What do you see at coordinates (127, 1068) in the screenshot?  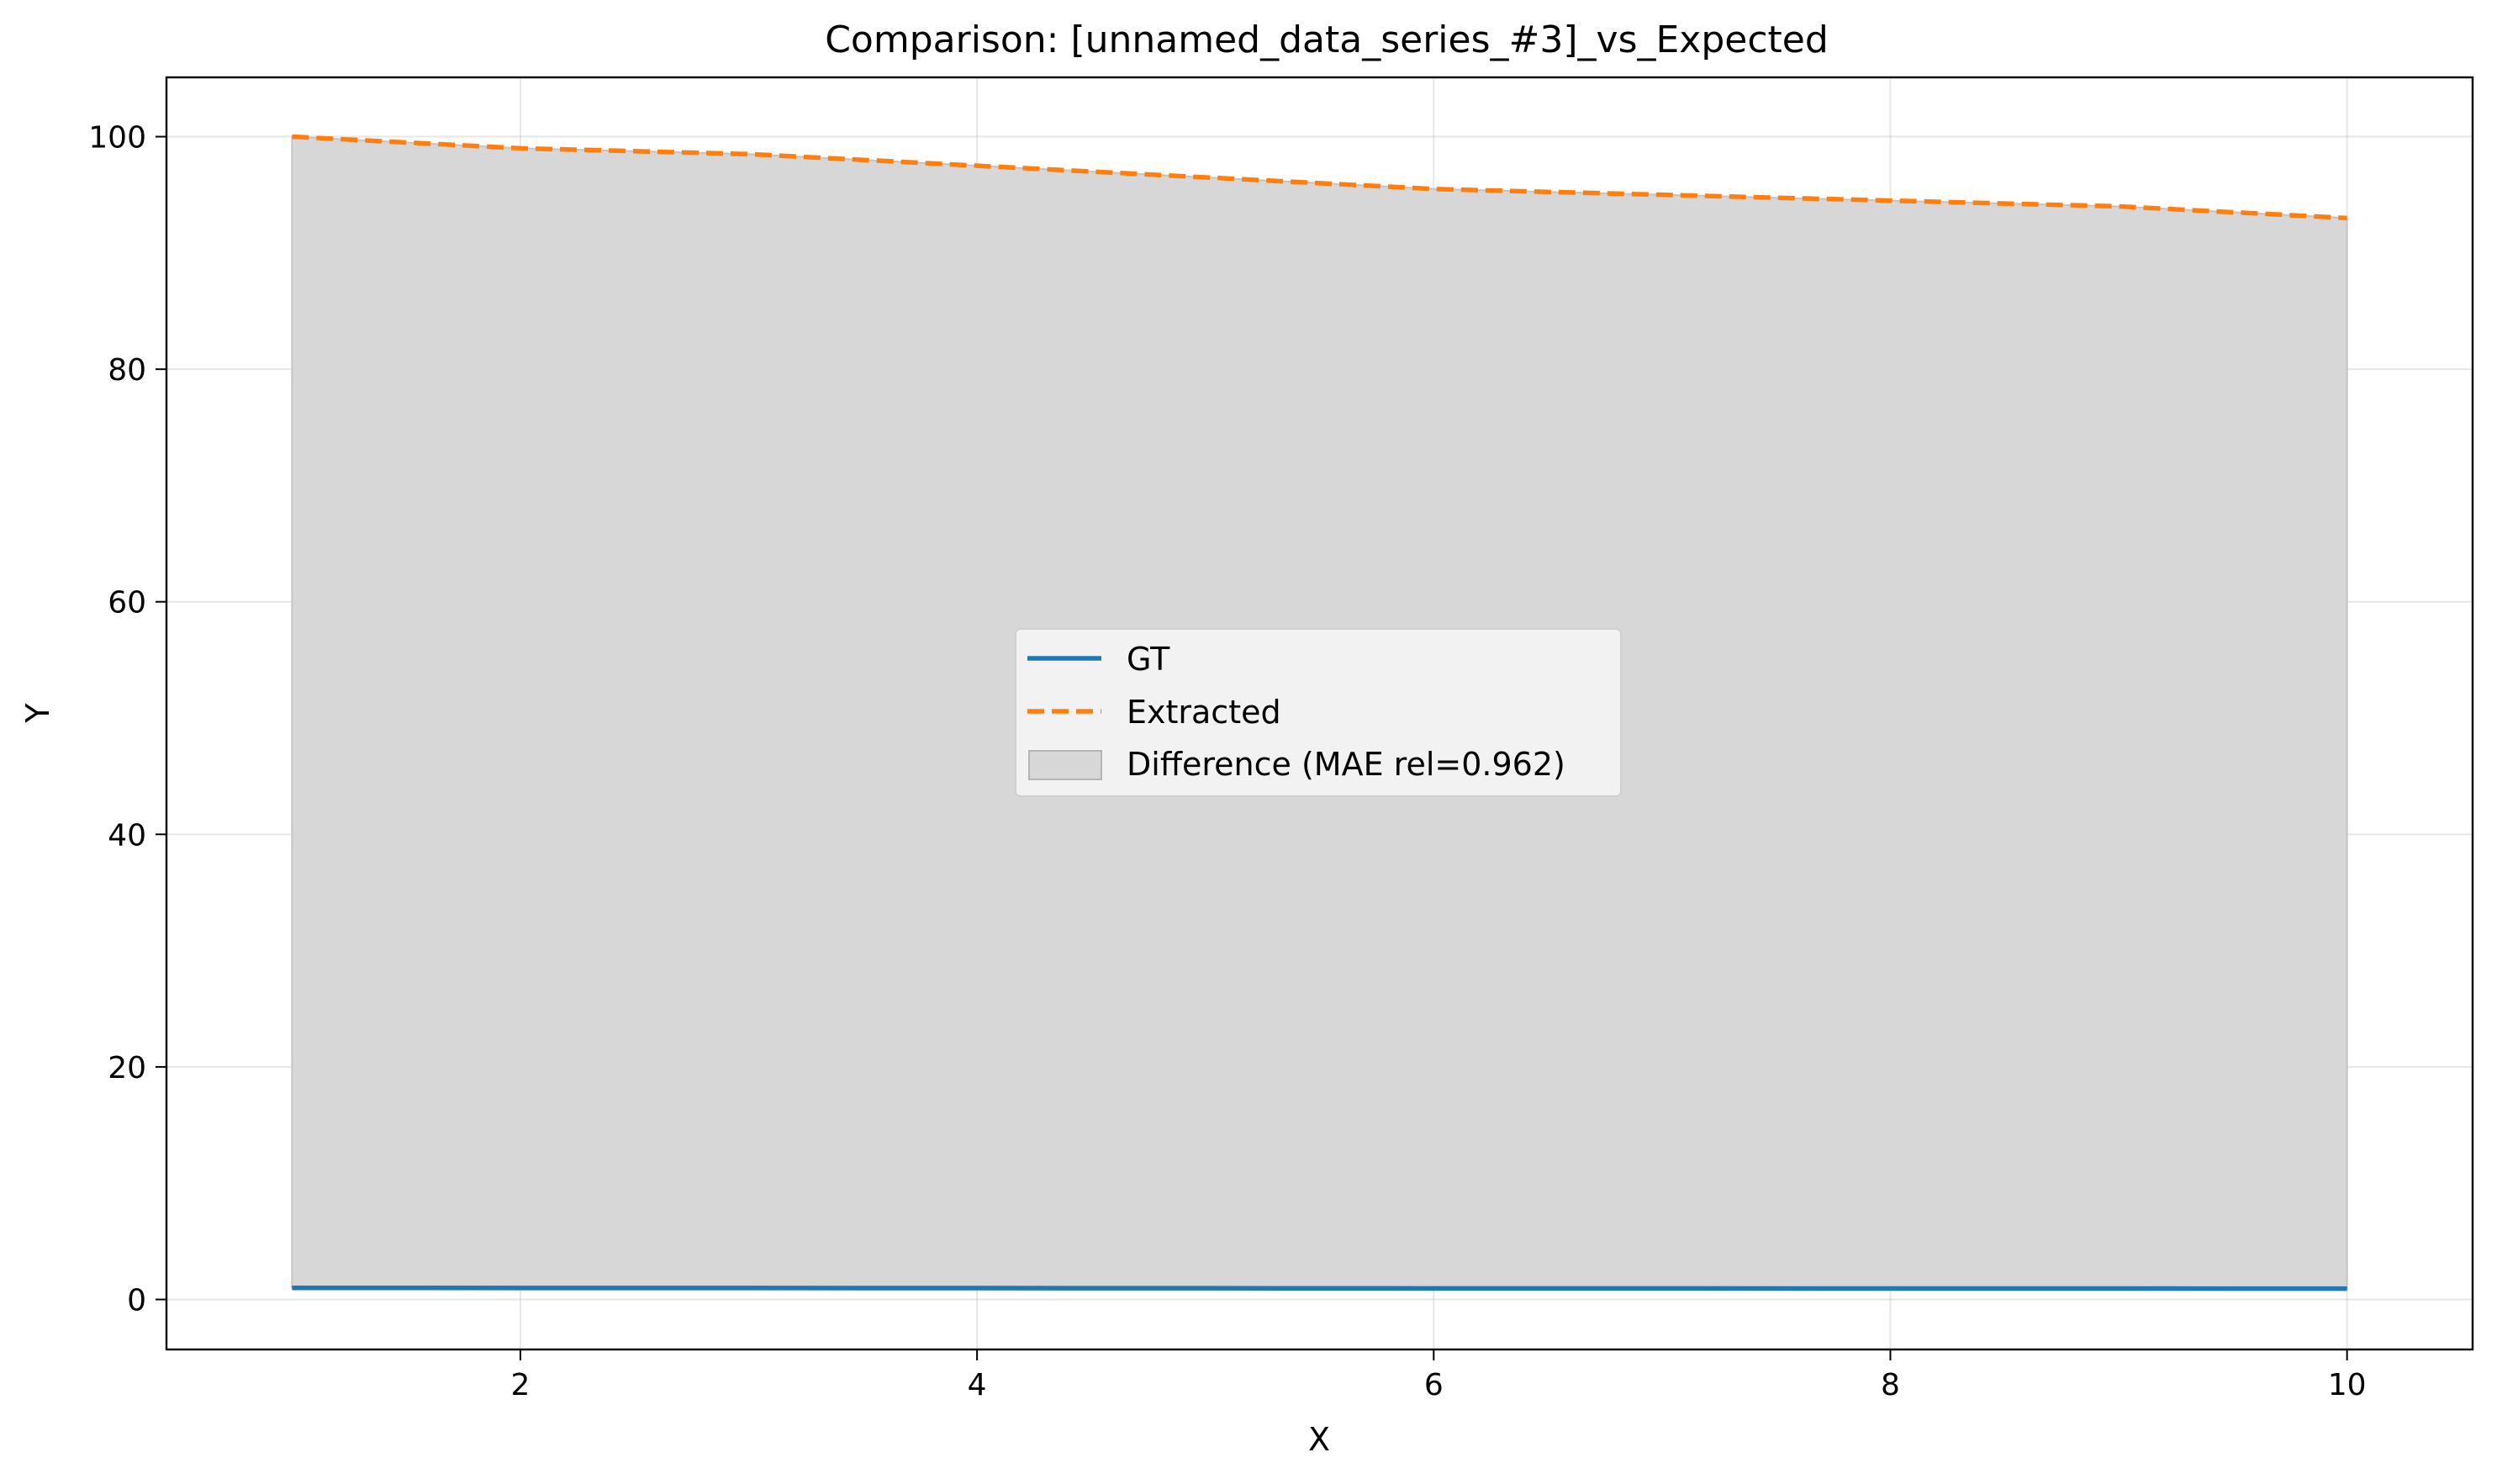 I see `y-tick-label: 20` at bounding box center [127, 1068].